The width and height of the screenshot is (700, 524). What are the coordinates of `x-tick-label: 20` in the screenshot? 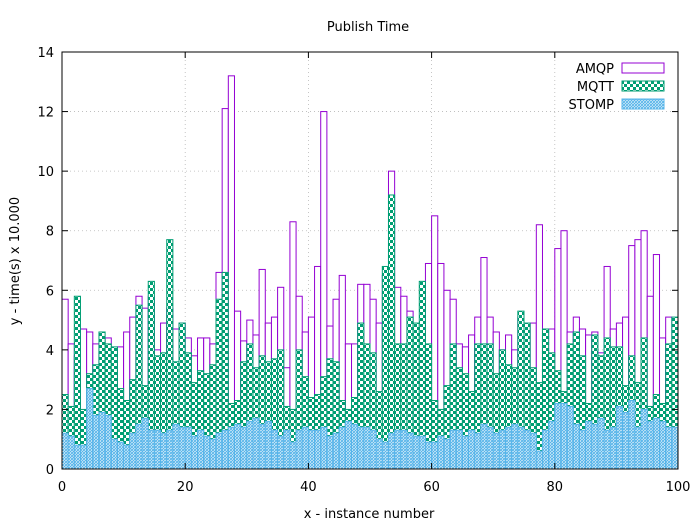 It's located at (185, 487).